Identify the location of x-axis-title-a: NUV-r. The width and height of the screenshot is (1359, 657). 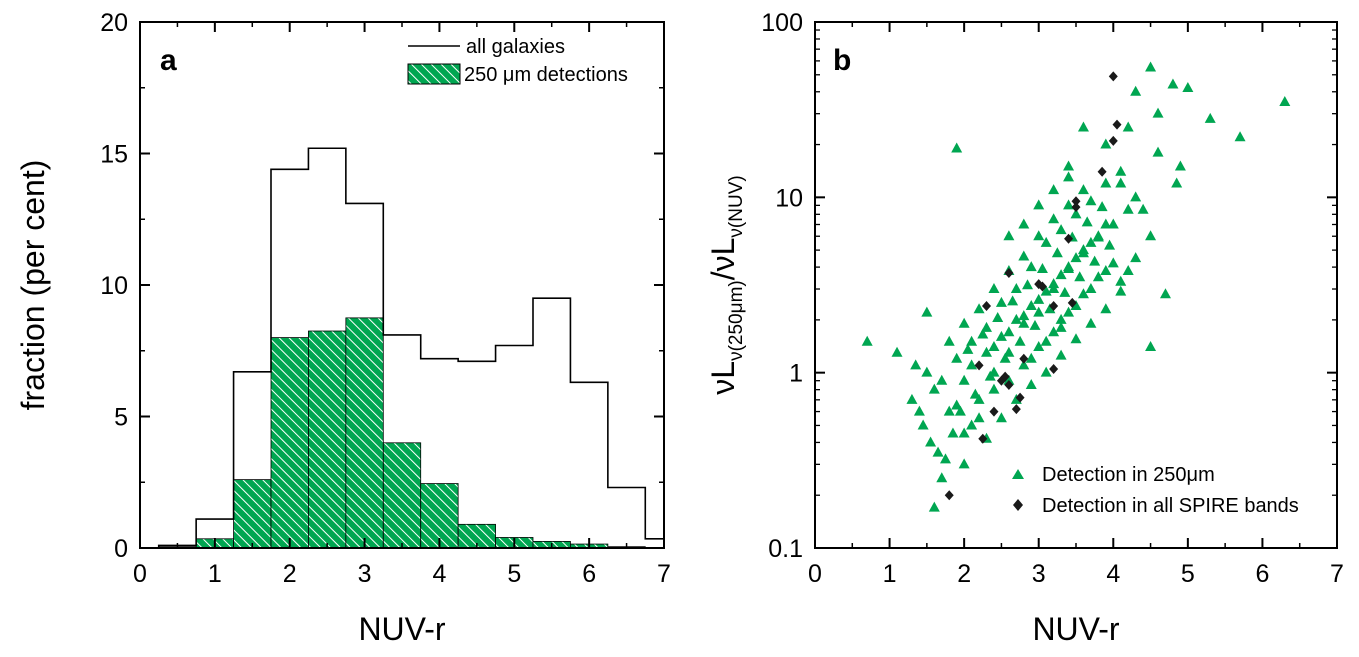
(401, 629).